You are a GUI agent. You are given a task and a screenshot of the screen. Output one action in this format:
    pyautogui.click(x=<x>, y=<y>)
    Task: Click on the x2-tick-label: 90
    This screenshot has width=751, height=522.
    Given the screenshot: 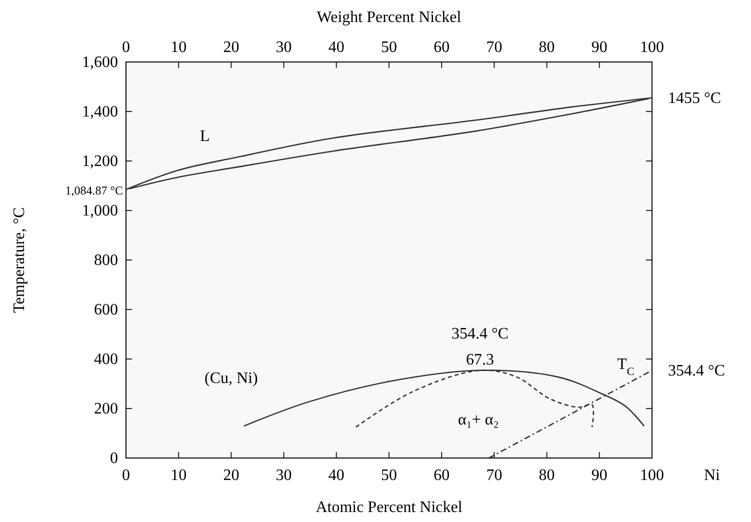 What is the action you would take?
    pyautogui.click(x=599, y=475)
    